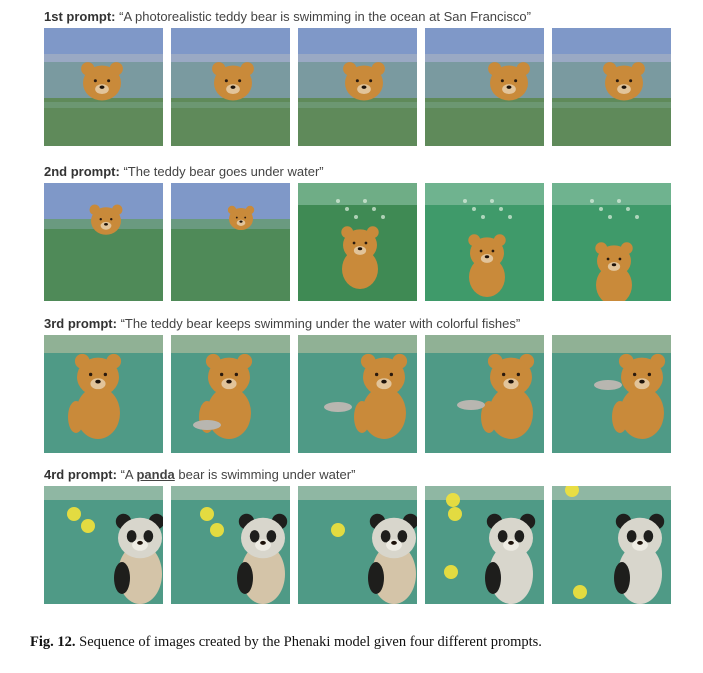 The height and width of the screenshot is (673, 703). I want to click on prompt-text-before: “A, so click(128, 474).